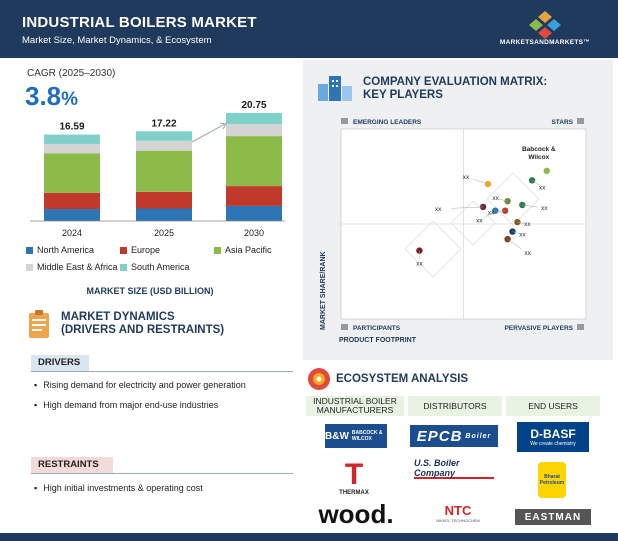  What do you see at coordinates (163, 123) in the screenshot?
I see `bar-total-label: 17.22` at bounding box center [163, 123].